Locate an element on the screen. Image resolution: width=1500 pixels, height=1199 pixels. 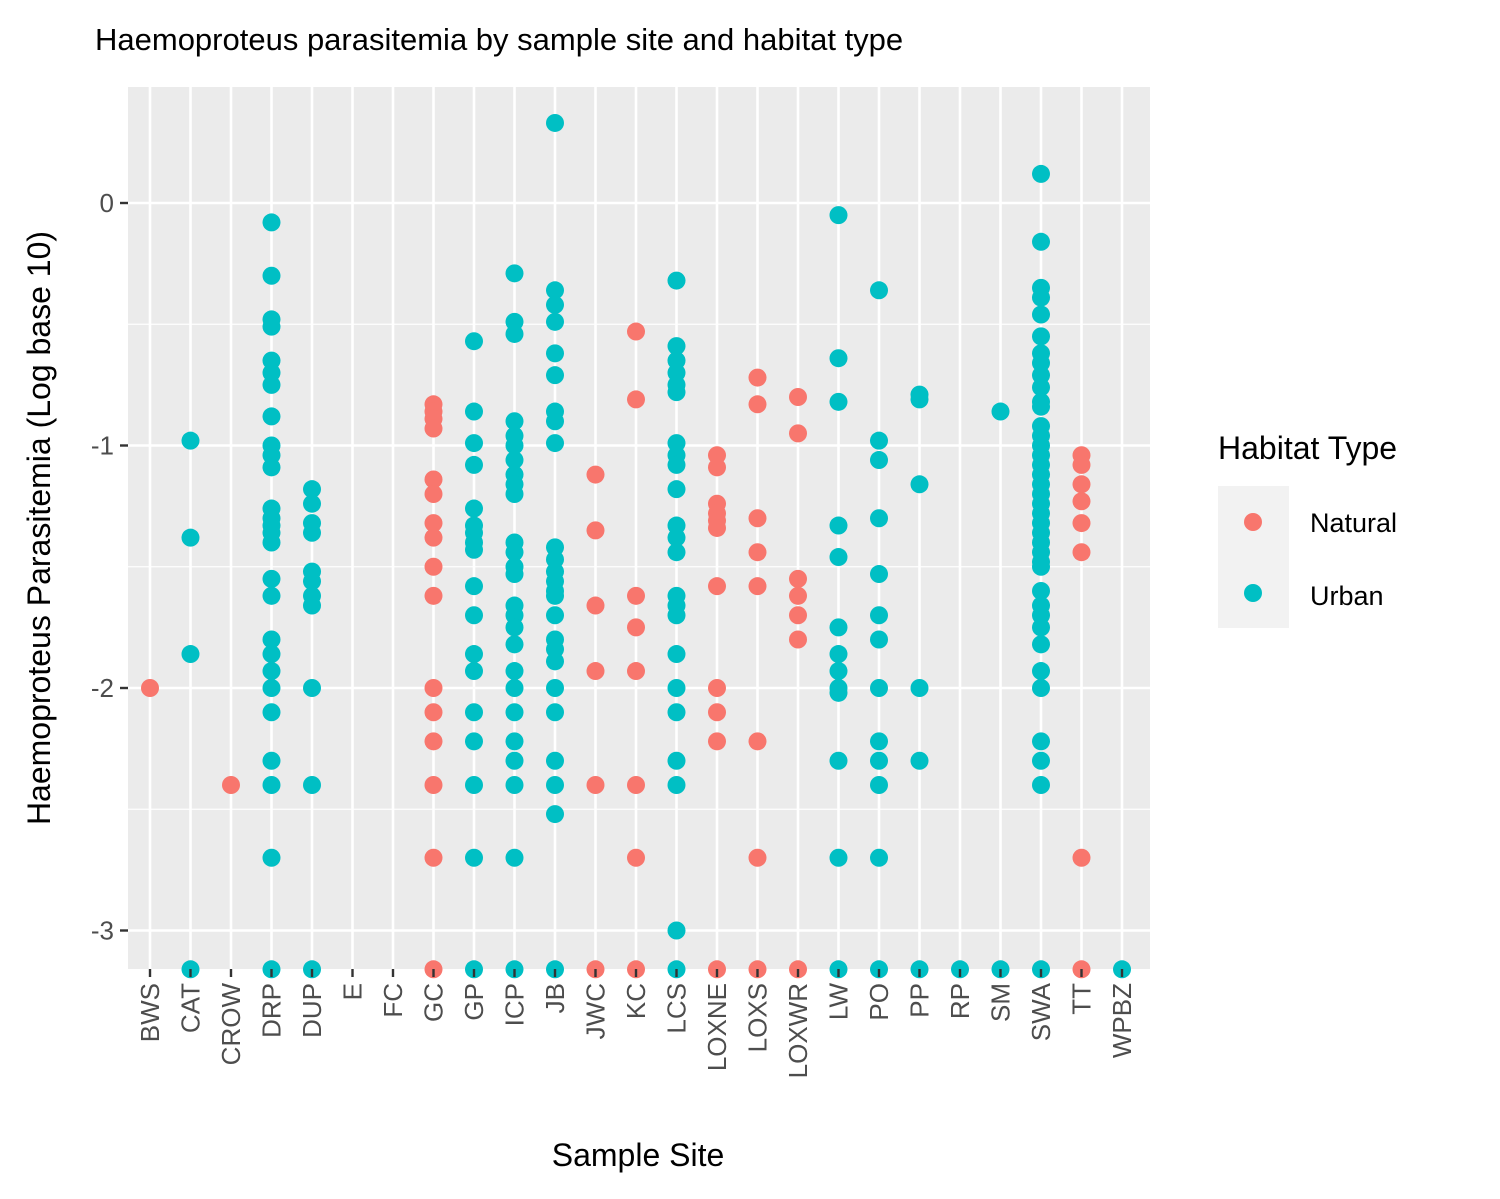
y-axis-title: Haemoproteus Parasitemia (Log base 10) is located at coordinates (39, 528).